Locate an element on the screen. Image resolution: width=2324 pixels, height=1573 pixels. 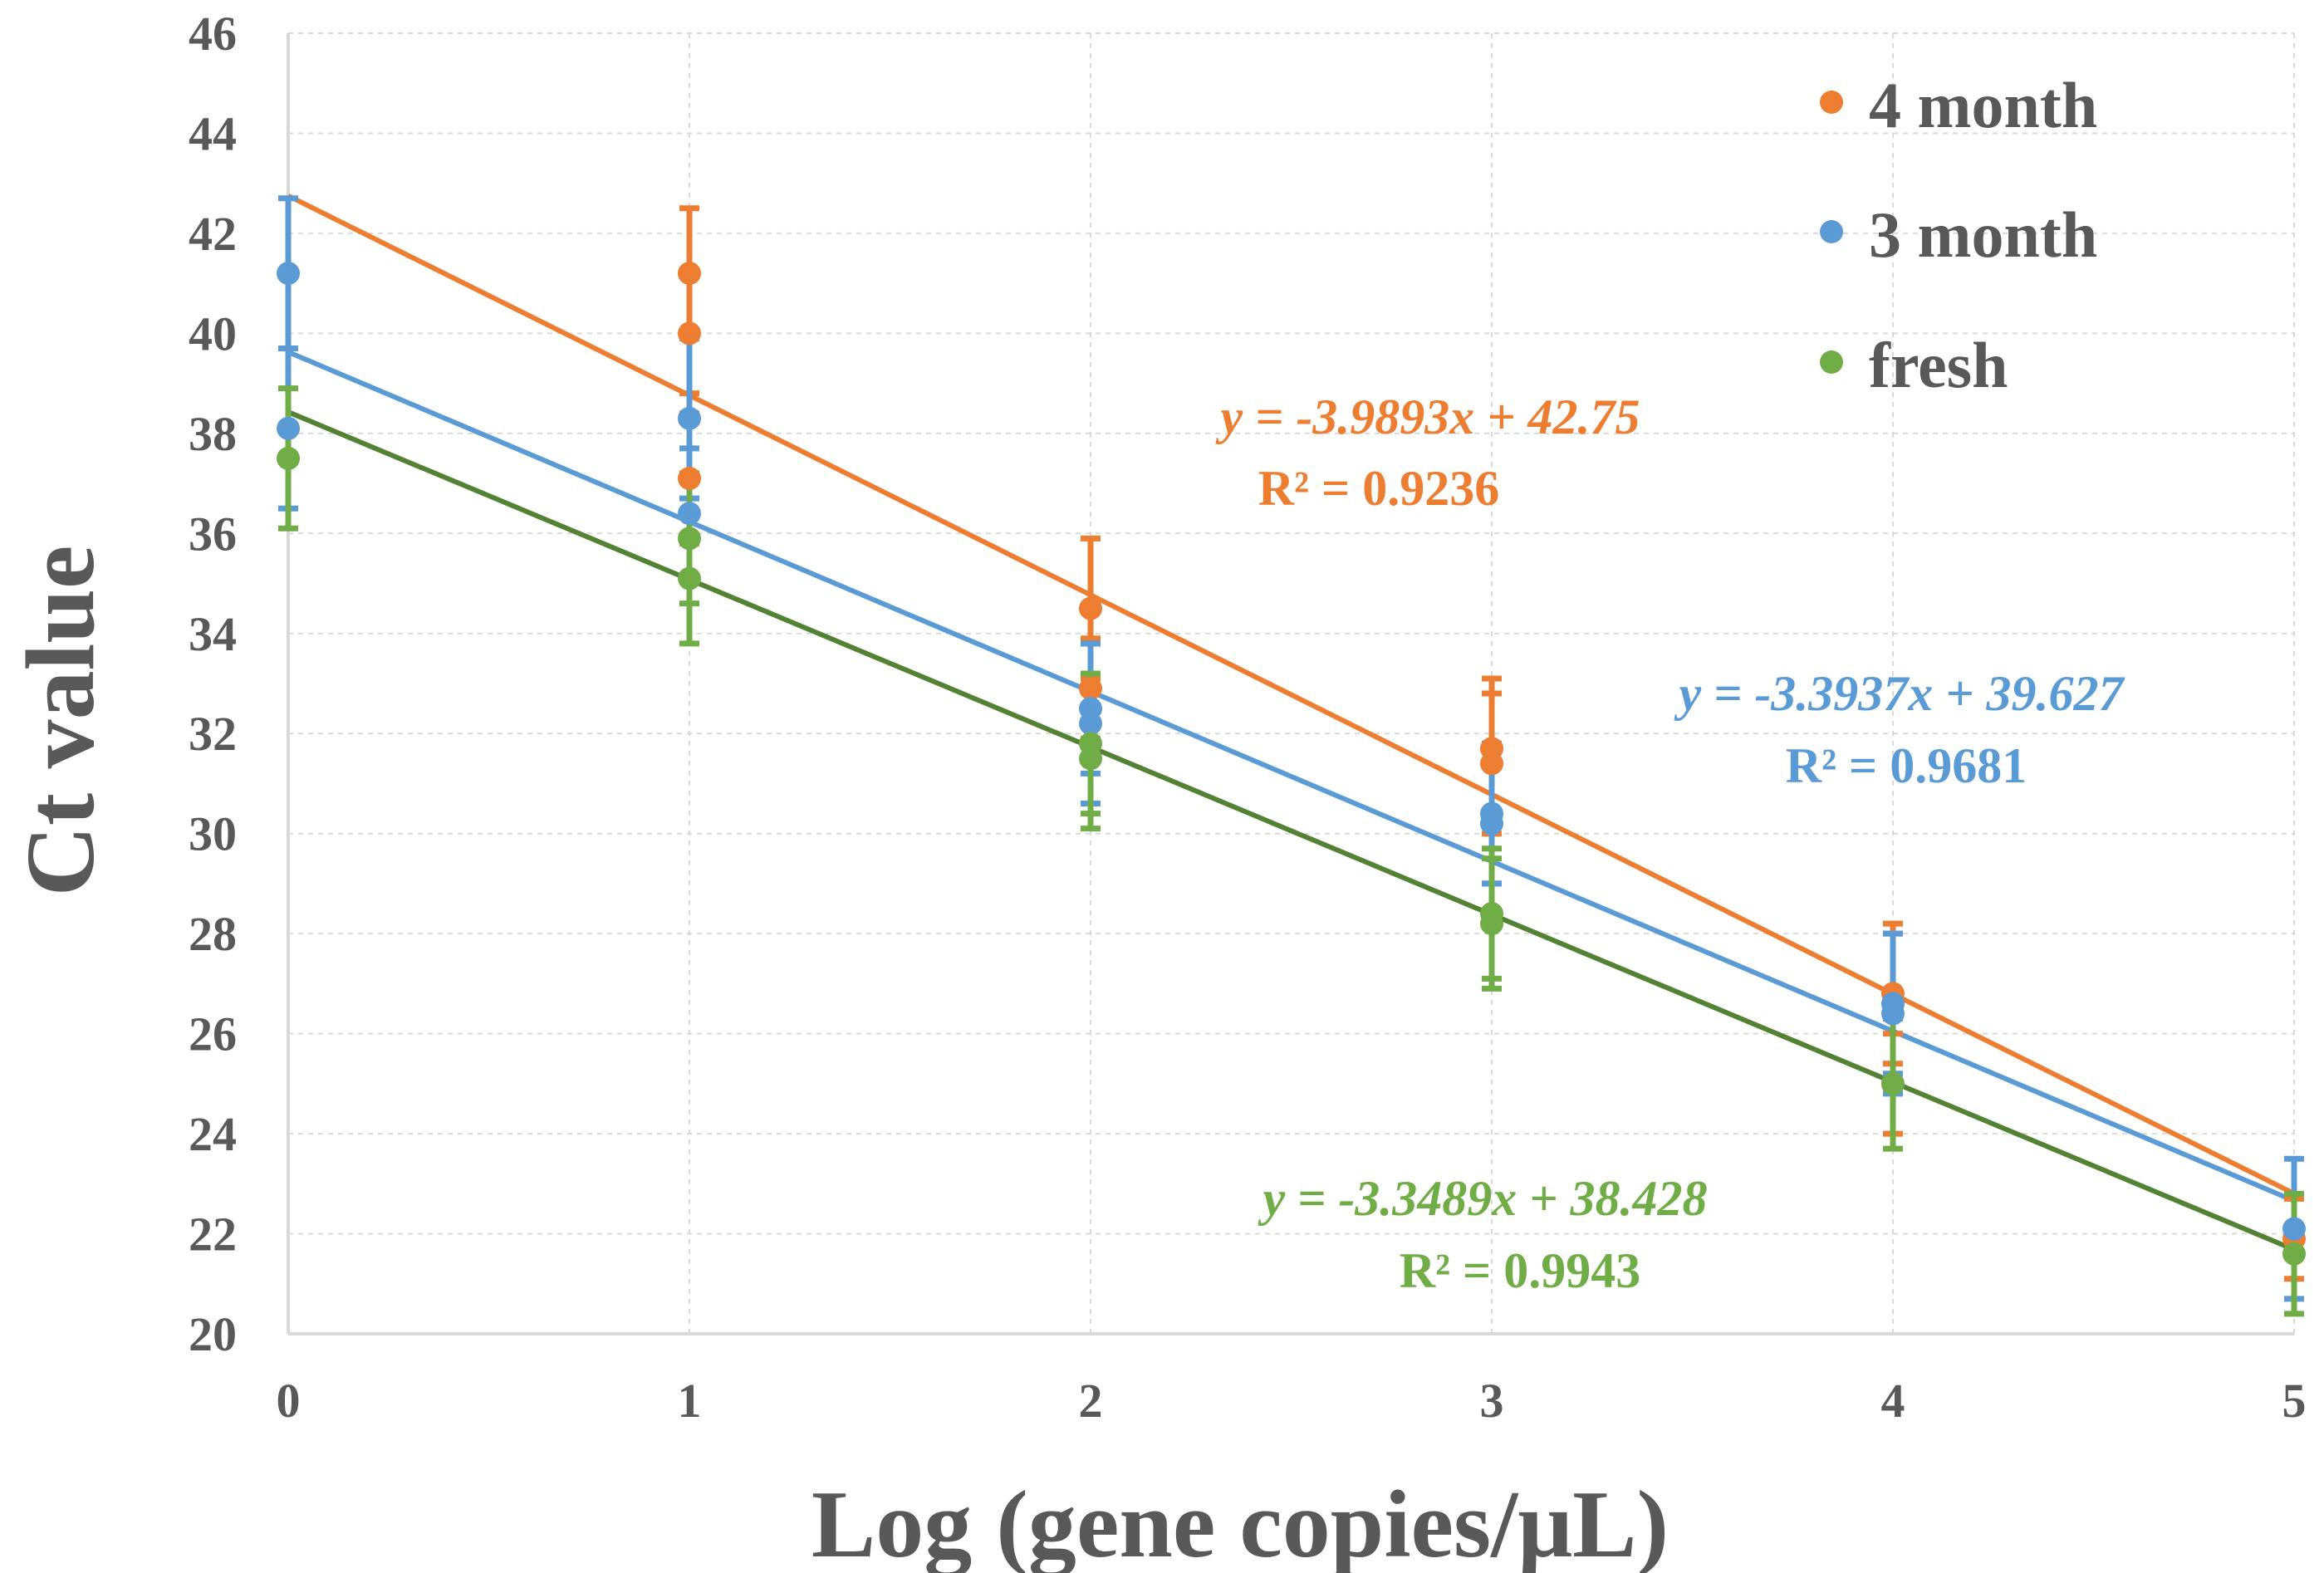
legend-label-fresh: fresh is located at coordinates (1939, 365).